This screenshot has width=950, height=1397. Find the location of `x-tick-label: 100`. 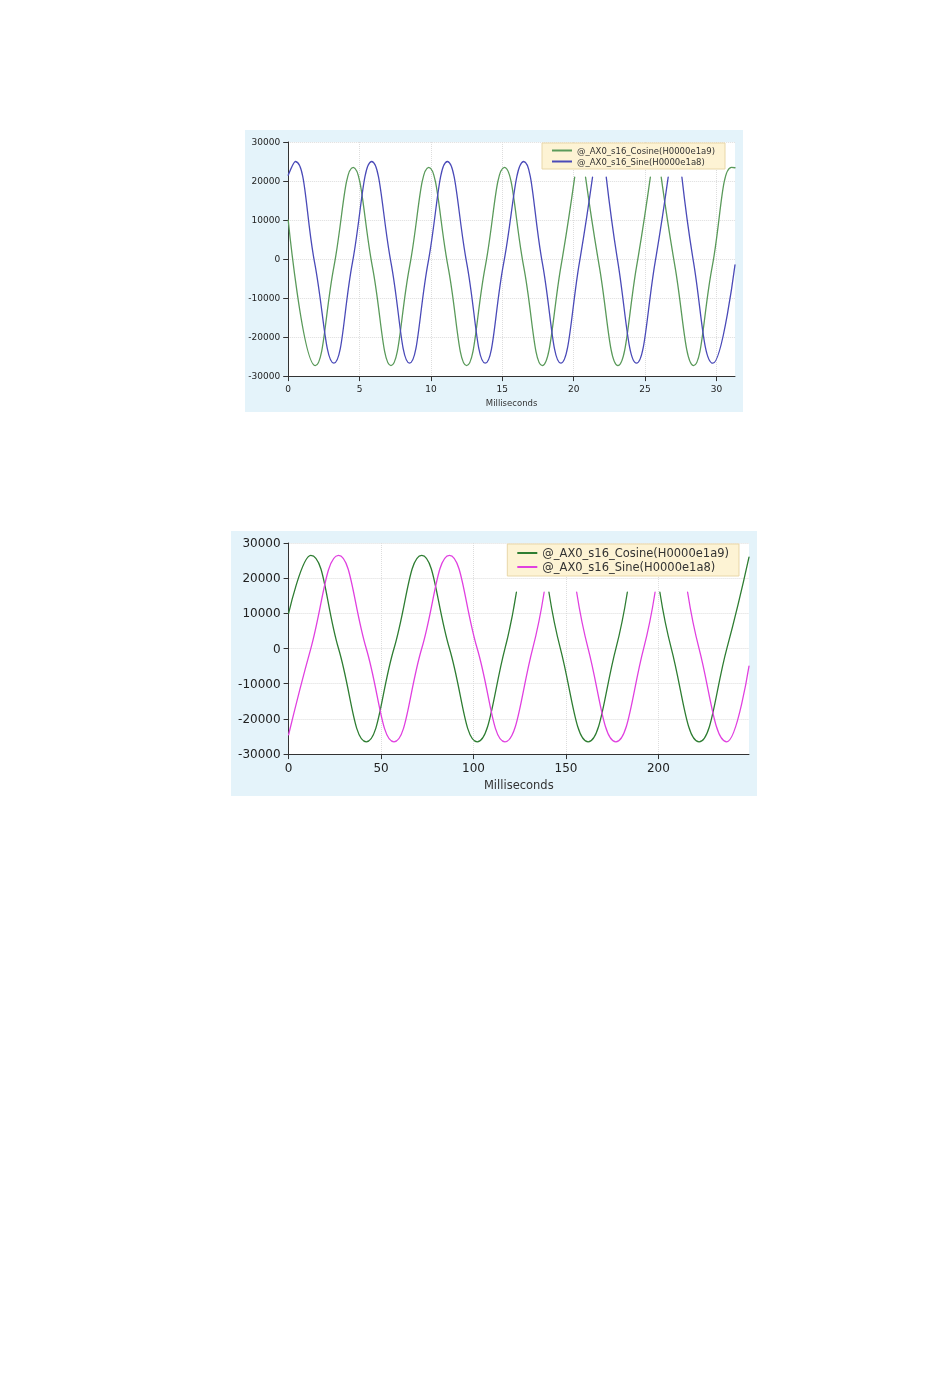

x-tick-label: 100 is located at coordinates (473, 768).